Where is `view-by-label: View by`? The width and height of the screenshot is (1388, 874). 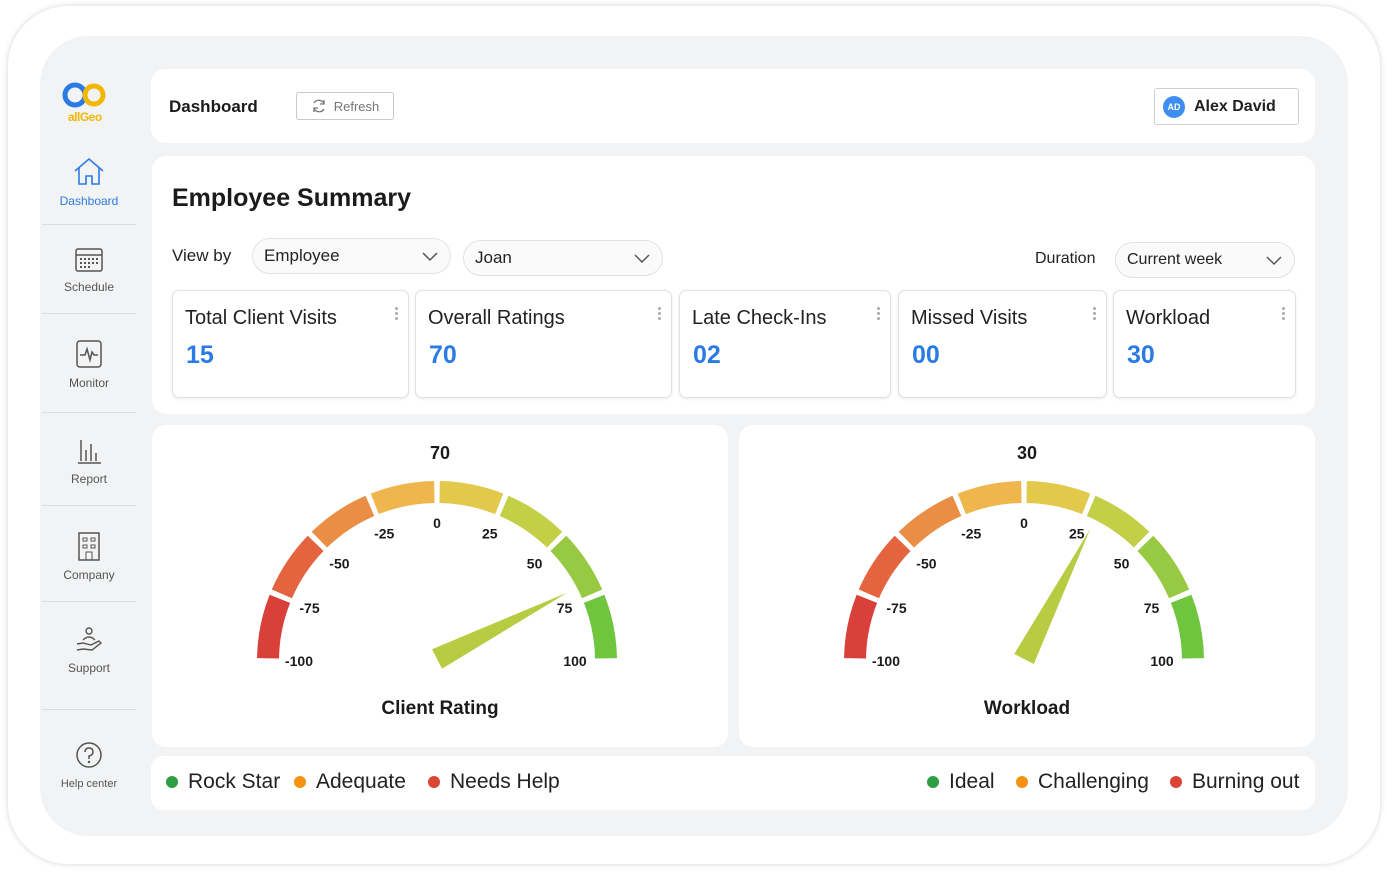 view-by-label: View by is located at coordinates (202, 255).